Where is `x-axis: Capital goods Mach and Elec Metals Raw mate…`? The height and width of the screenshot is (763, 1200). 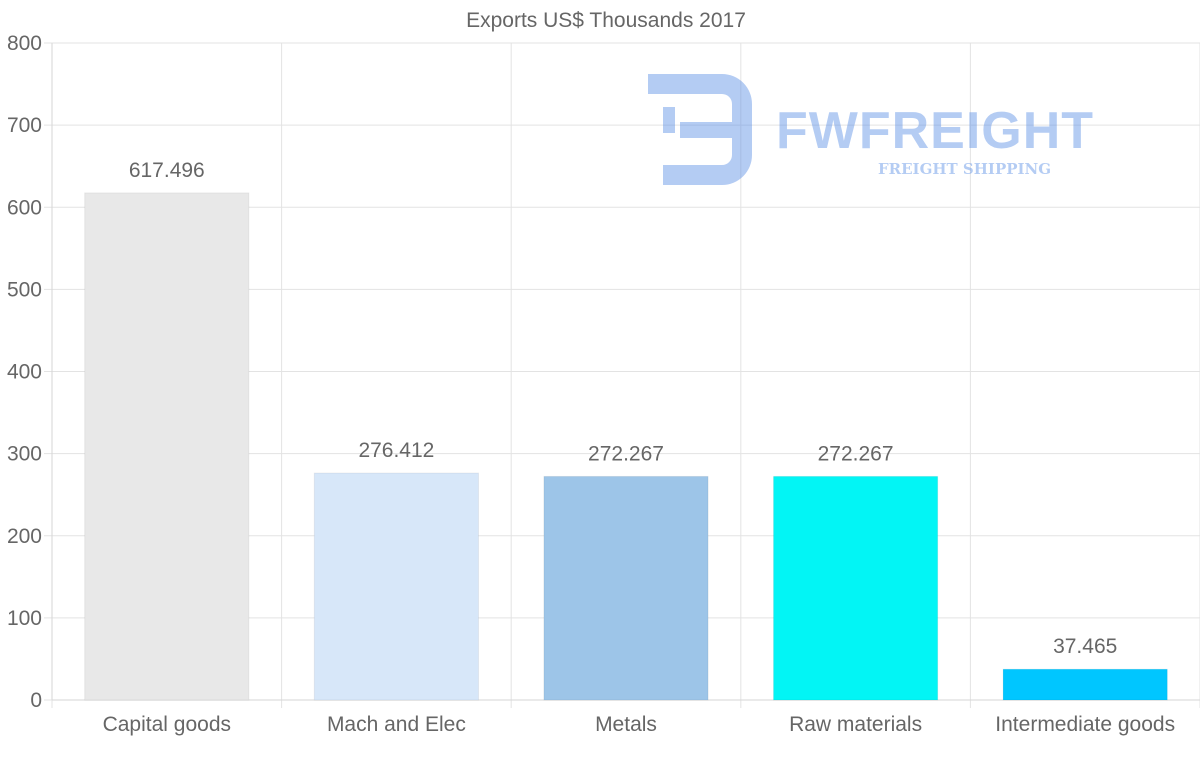 x-axis: Capital goods Mach and Elec Metals Raw mate… is located at coordinates (639, 724).